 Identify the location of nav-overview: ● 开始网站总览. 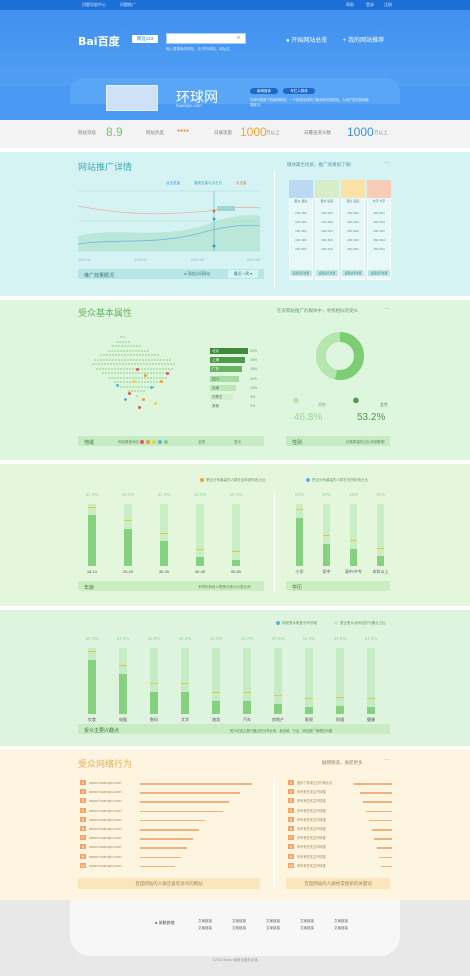
(307, 41).